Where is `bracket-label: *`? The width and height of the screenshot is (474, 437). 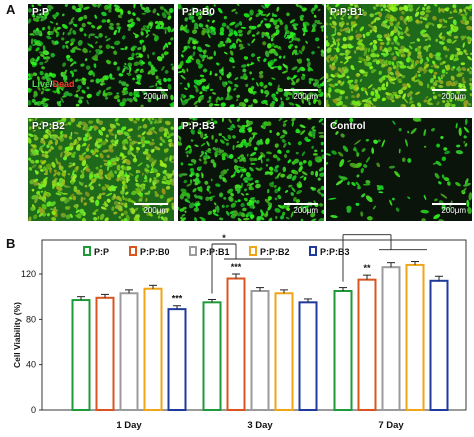 bracket-label: * is located at coordinates (224, 238).